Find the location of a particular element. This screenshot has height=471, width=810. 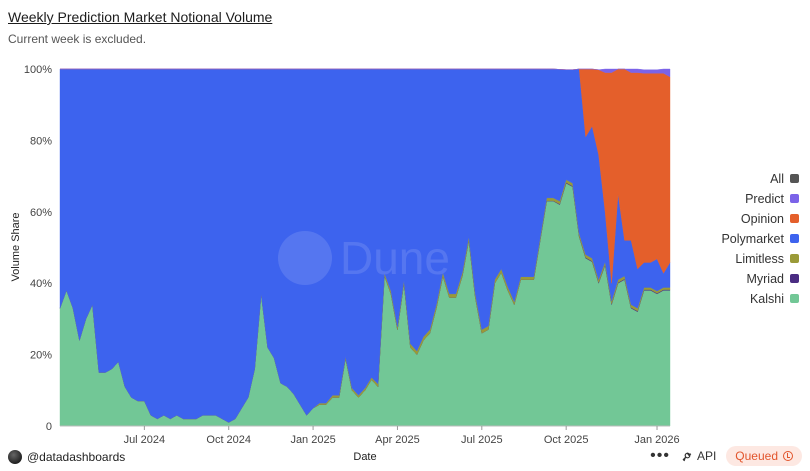

legend-label: Polymarket is located at coordinates (752, 238).